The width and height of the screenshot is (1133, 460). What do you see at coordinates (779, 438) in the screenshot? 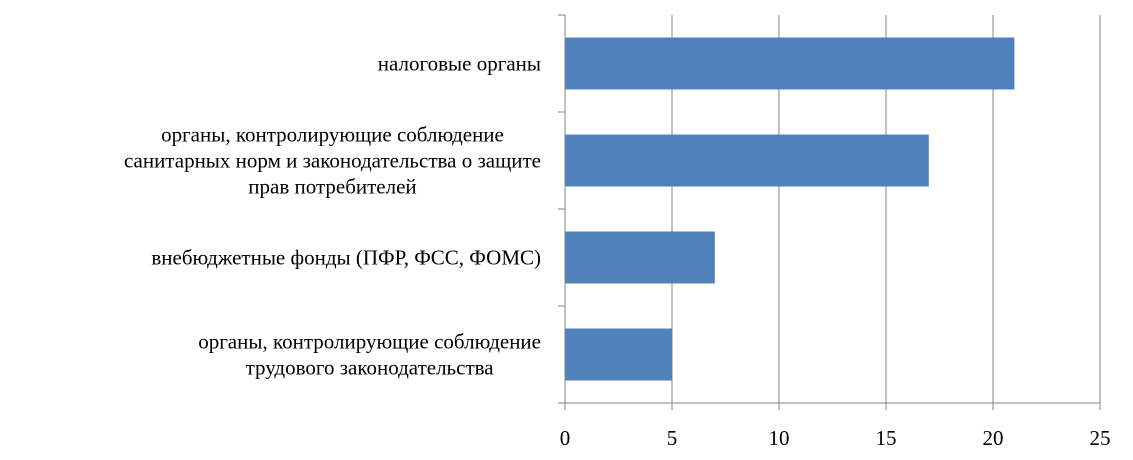
I see `x-tick-label-10: 10` at bounding box center [779, 438].